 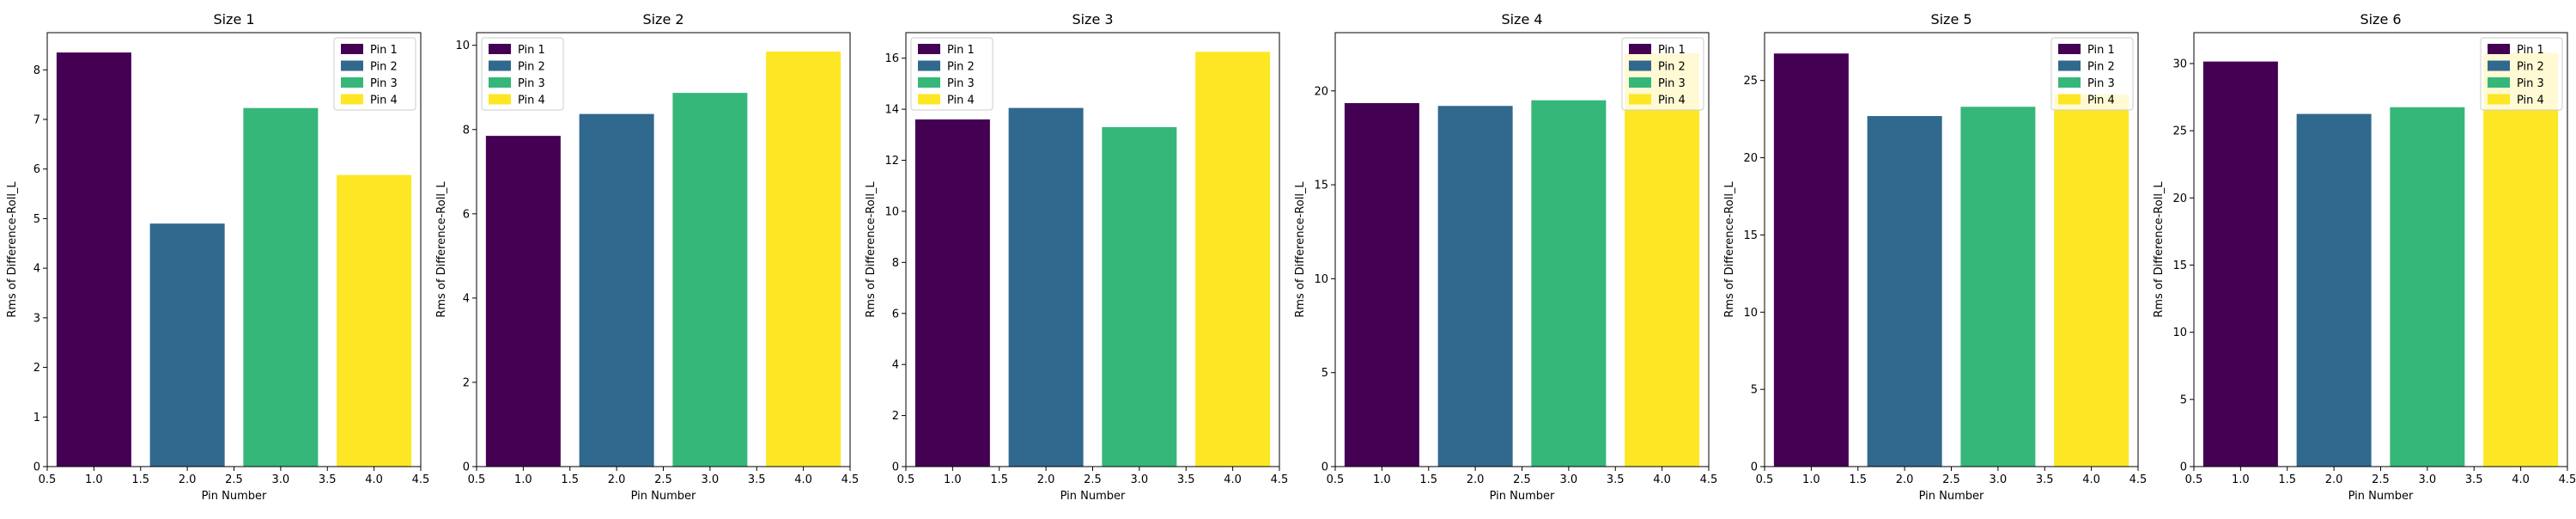 I want to click on y-tick-label: 5, so click(x=1755, y=390).